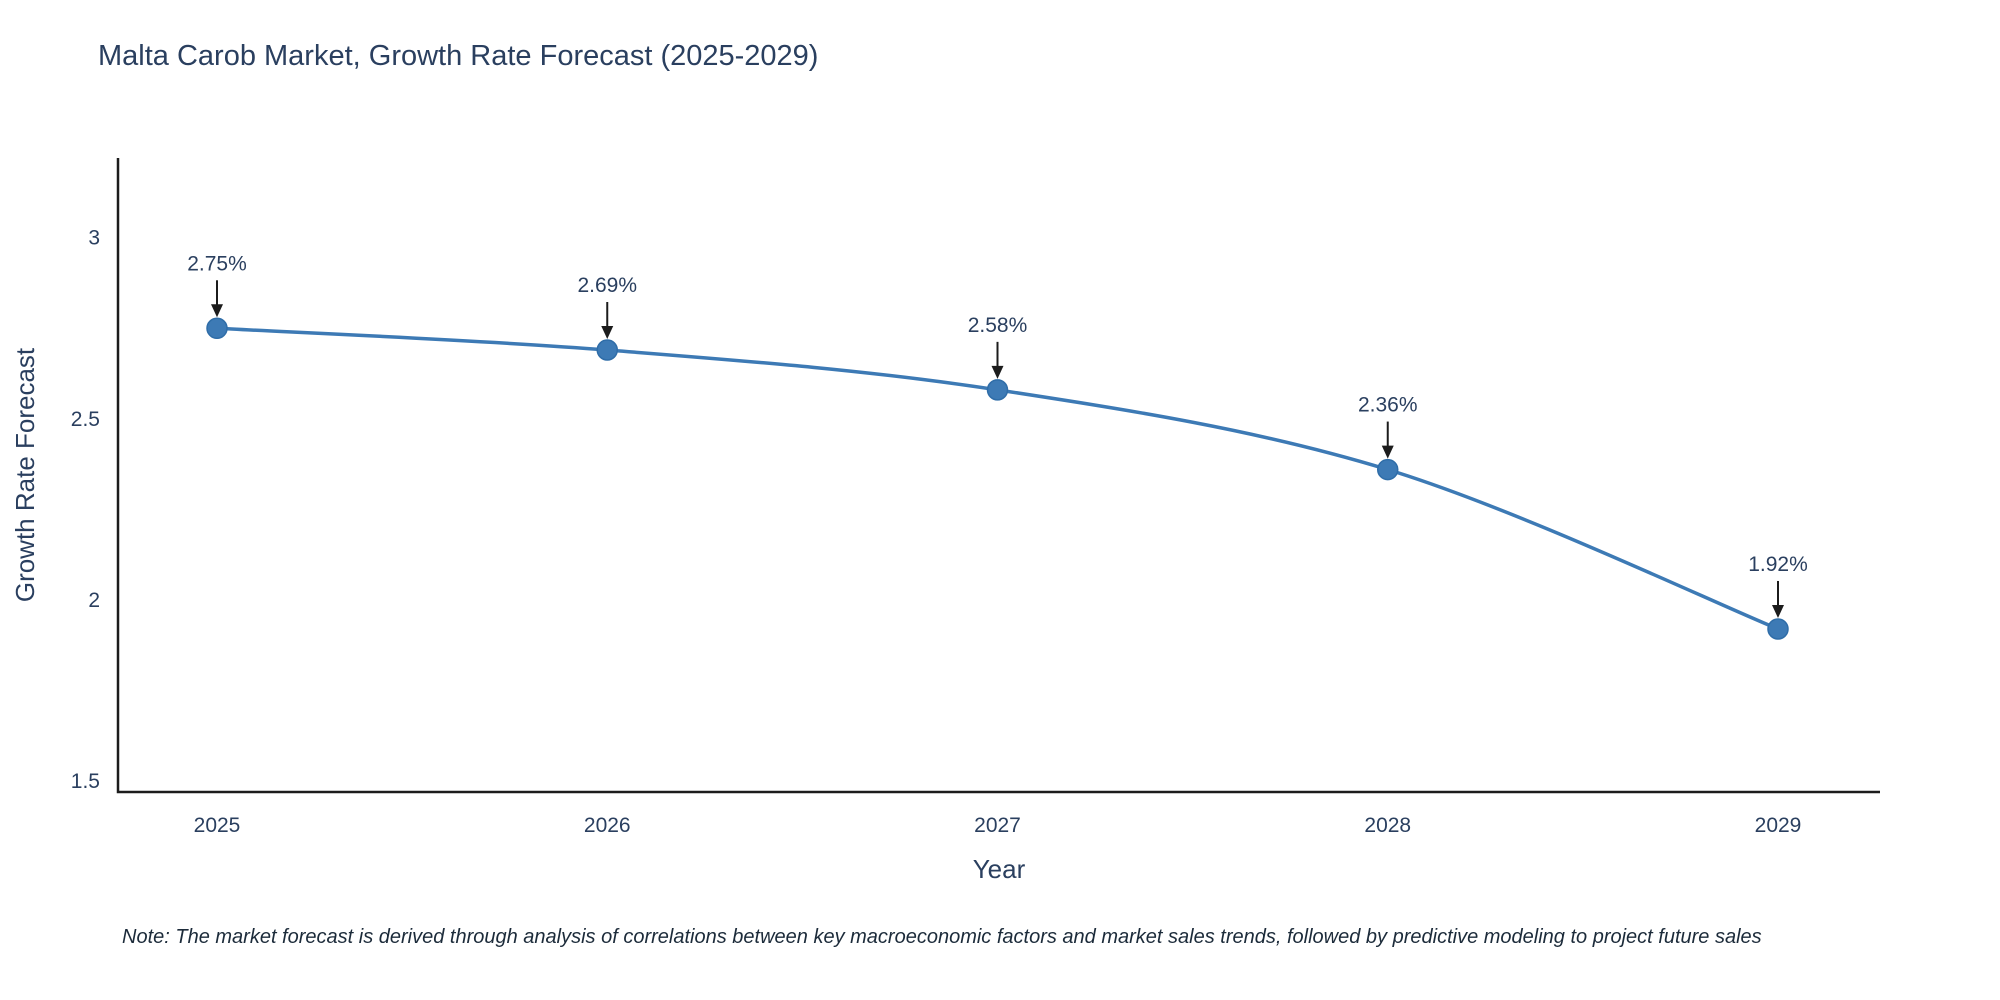 This screenshot has height=1000, width=2000. Describe the element at coordinates (998, 325) in the screenshot. I see `point-annotation: 2.58%` at that location.